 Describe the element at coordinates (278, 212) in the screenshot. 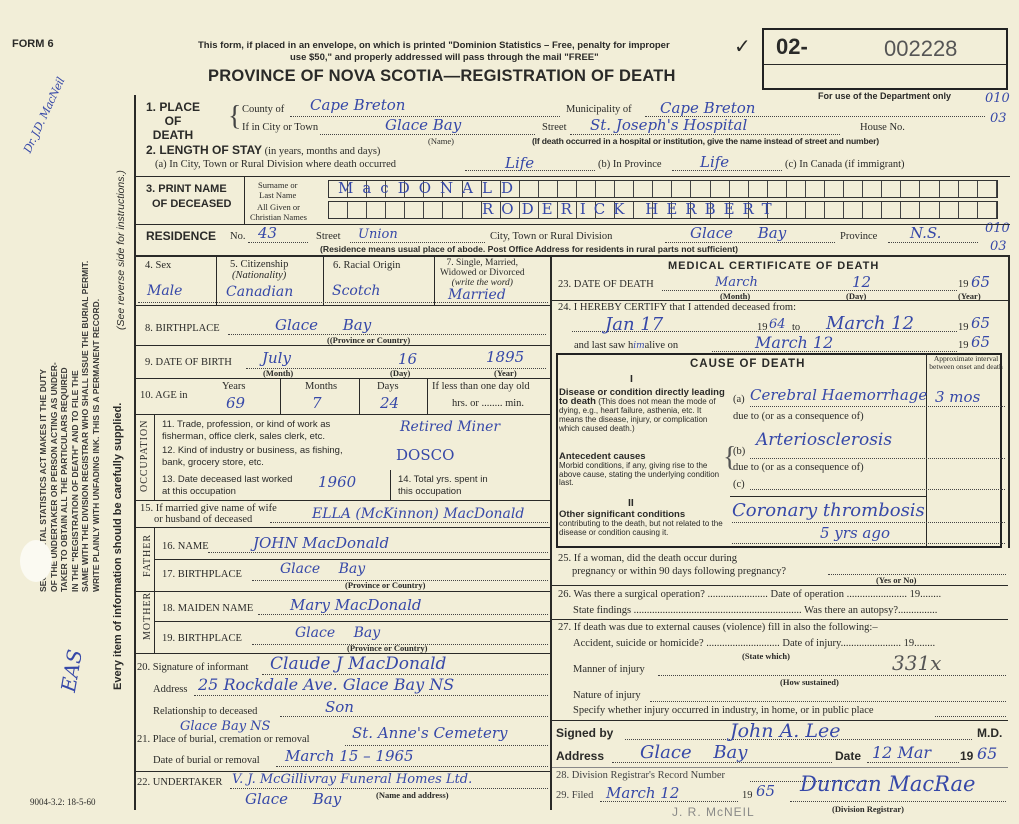

I see `given-names-label: All Given or Christian Names` at that location.